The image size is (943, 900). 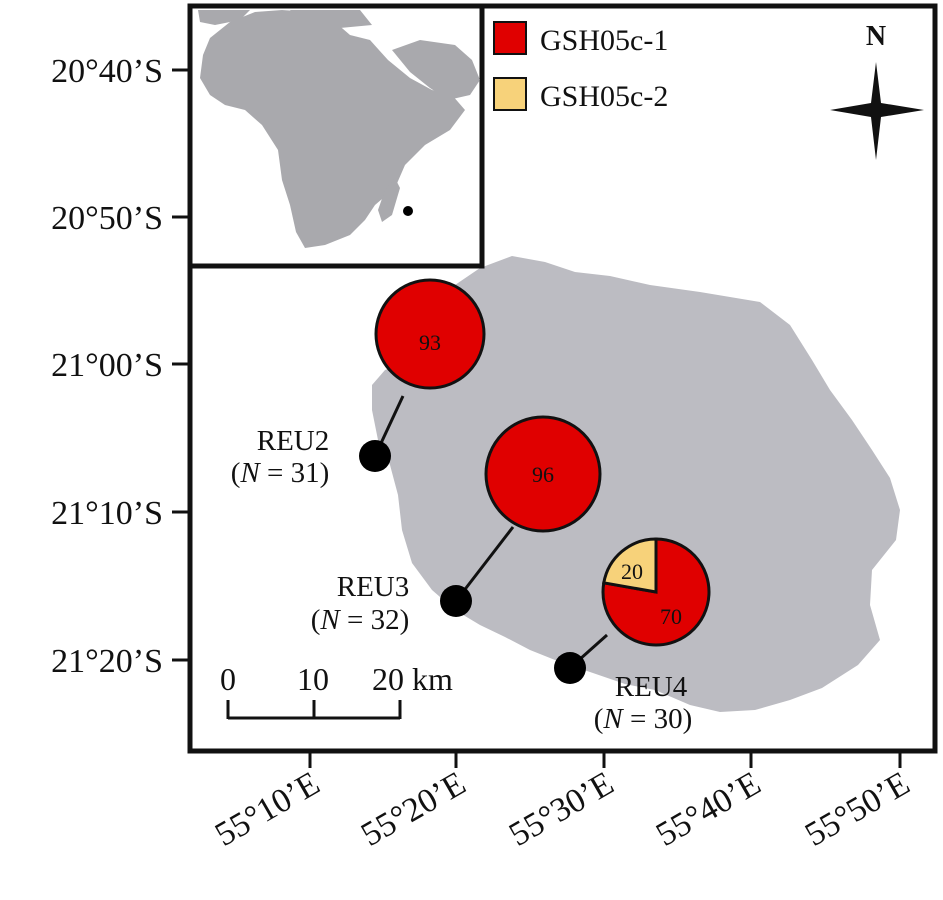 I want to click on pie-chart-reu4, so click(x=656, y=592).